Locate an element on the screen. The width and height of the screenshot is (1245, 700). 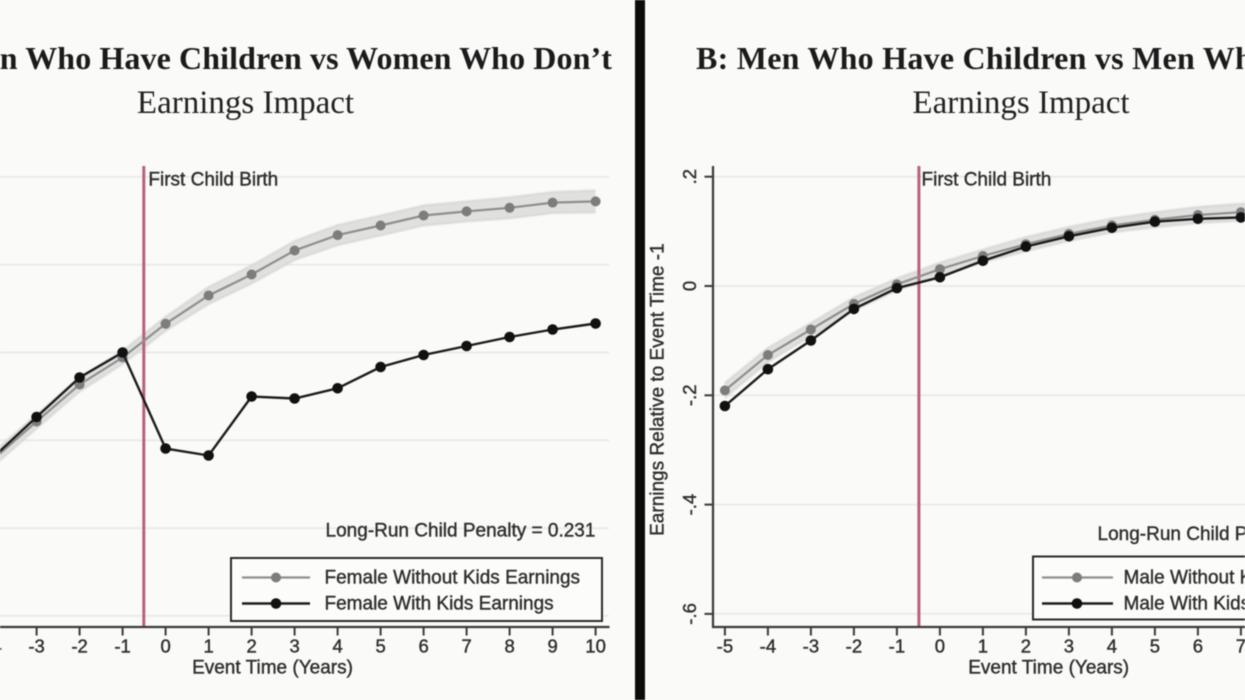
svg-text: 10 is located at coordinates (595, 646).